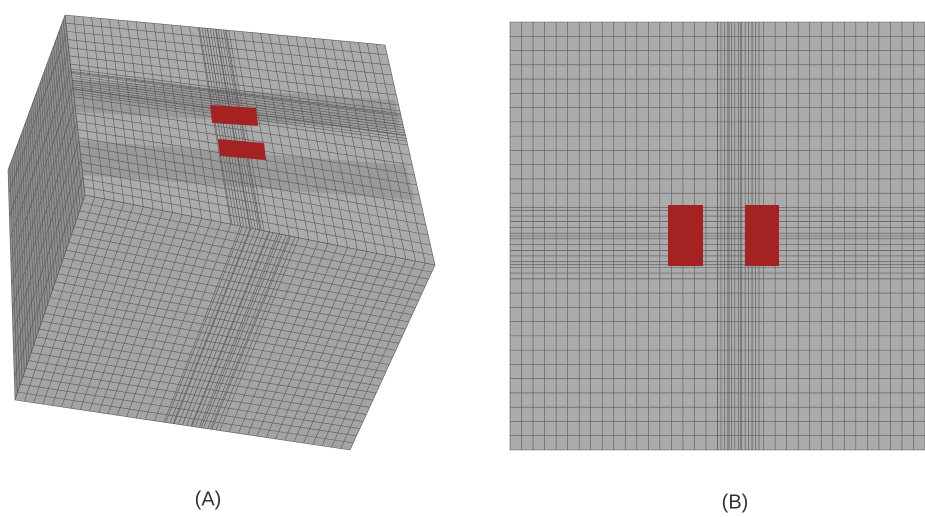  I want to click on dense-band, so click(246, 170).